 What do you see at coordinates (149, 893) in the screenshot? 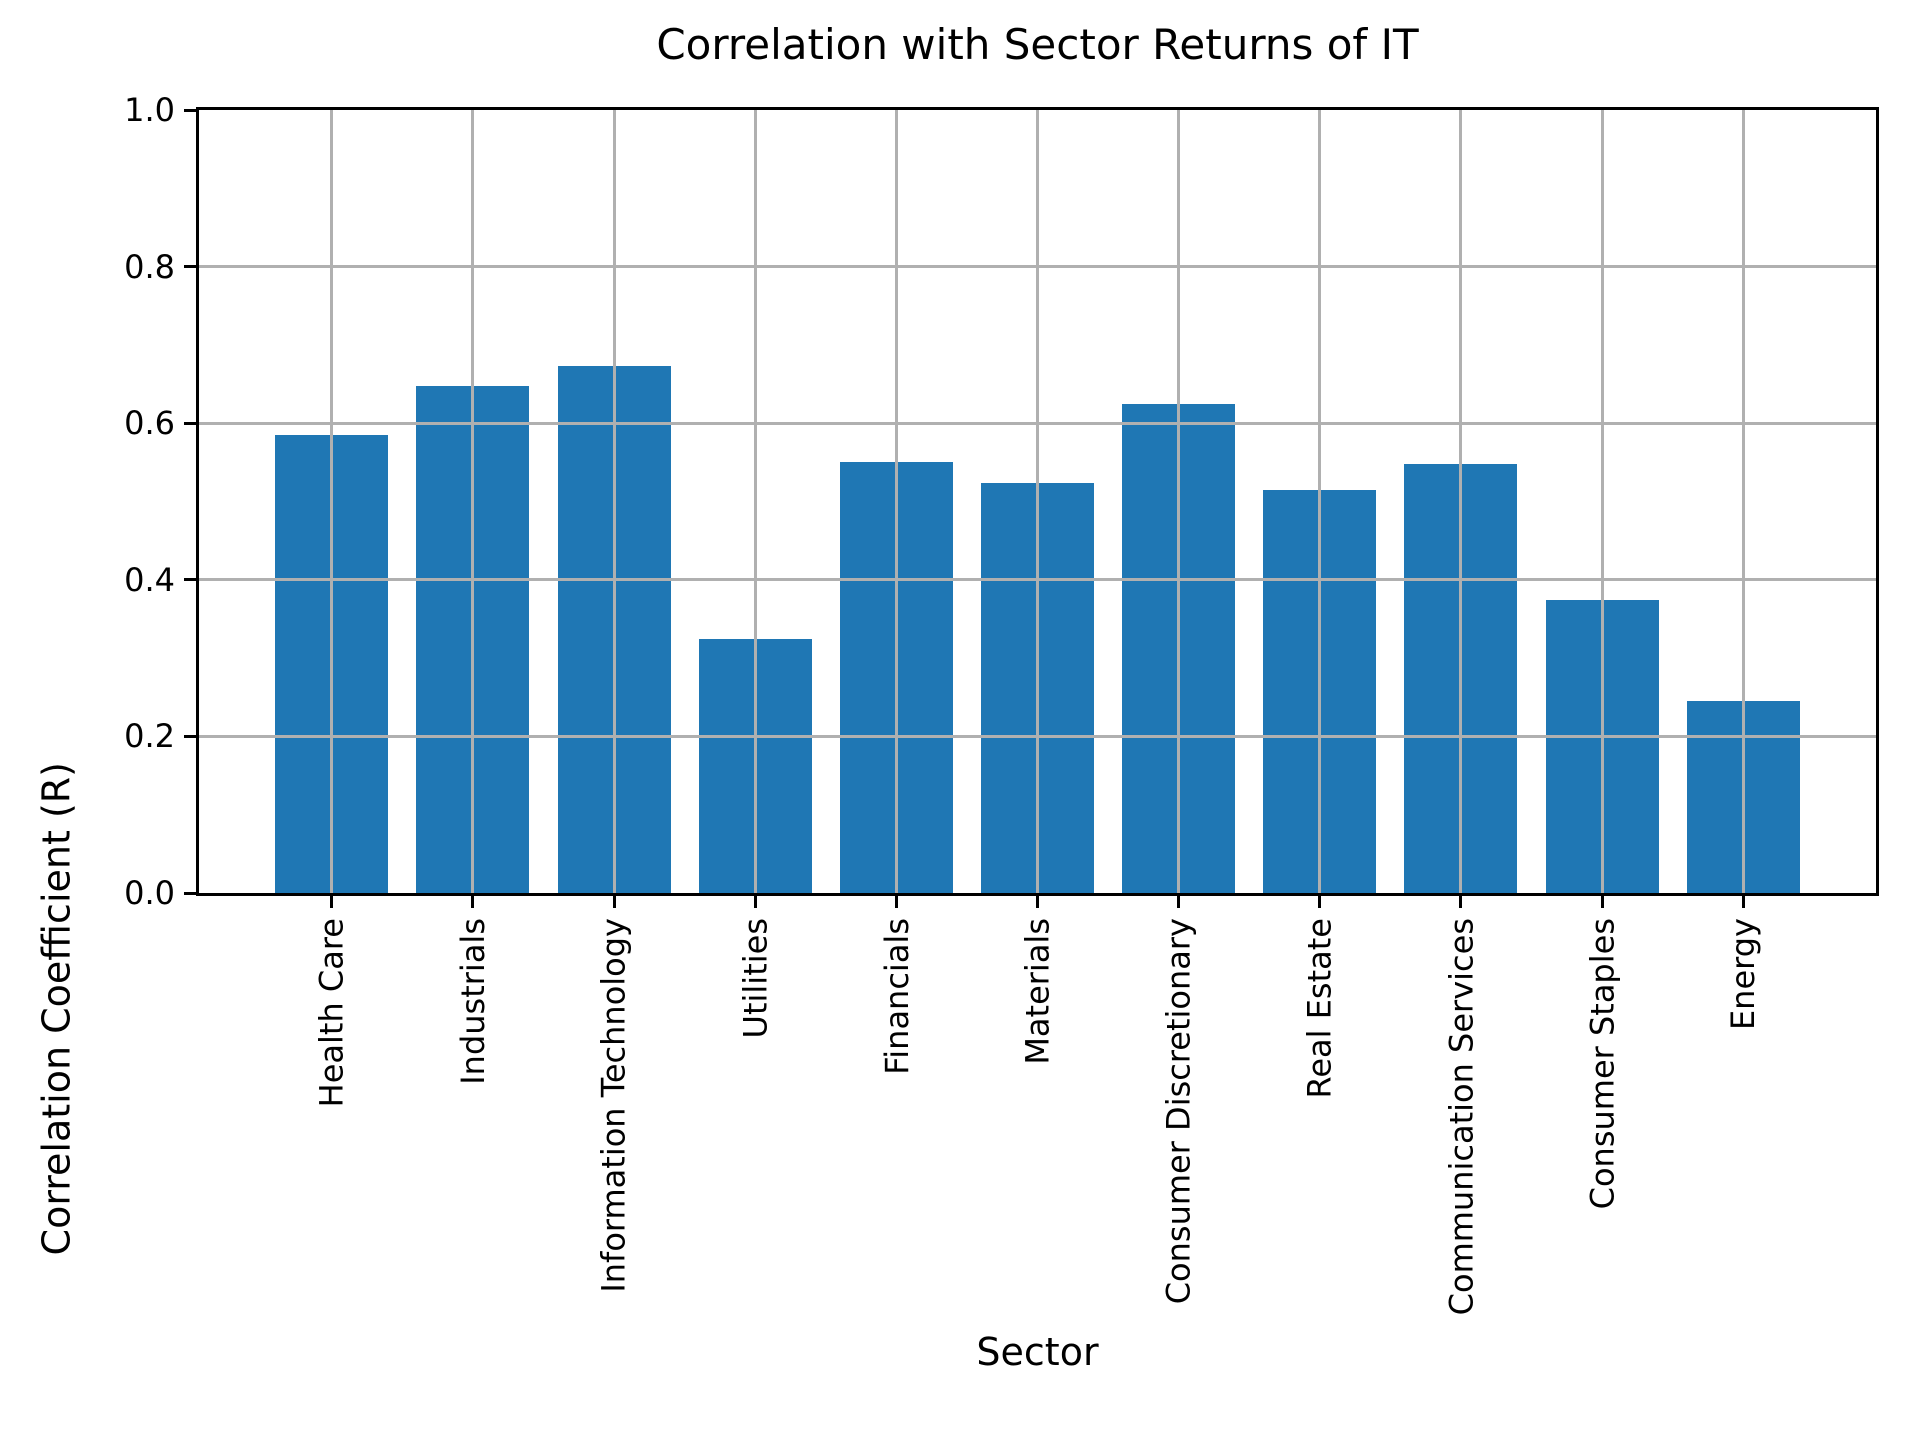
I see `y-tick-label-0.0: 0.0` at bounding box center [149, 893].